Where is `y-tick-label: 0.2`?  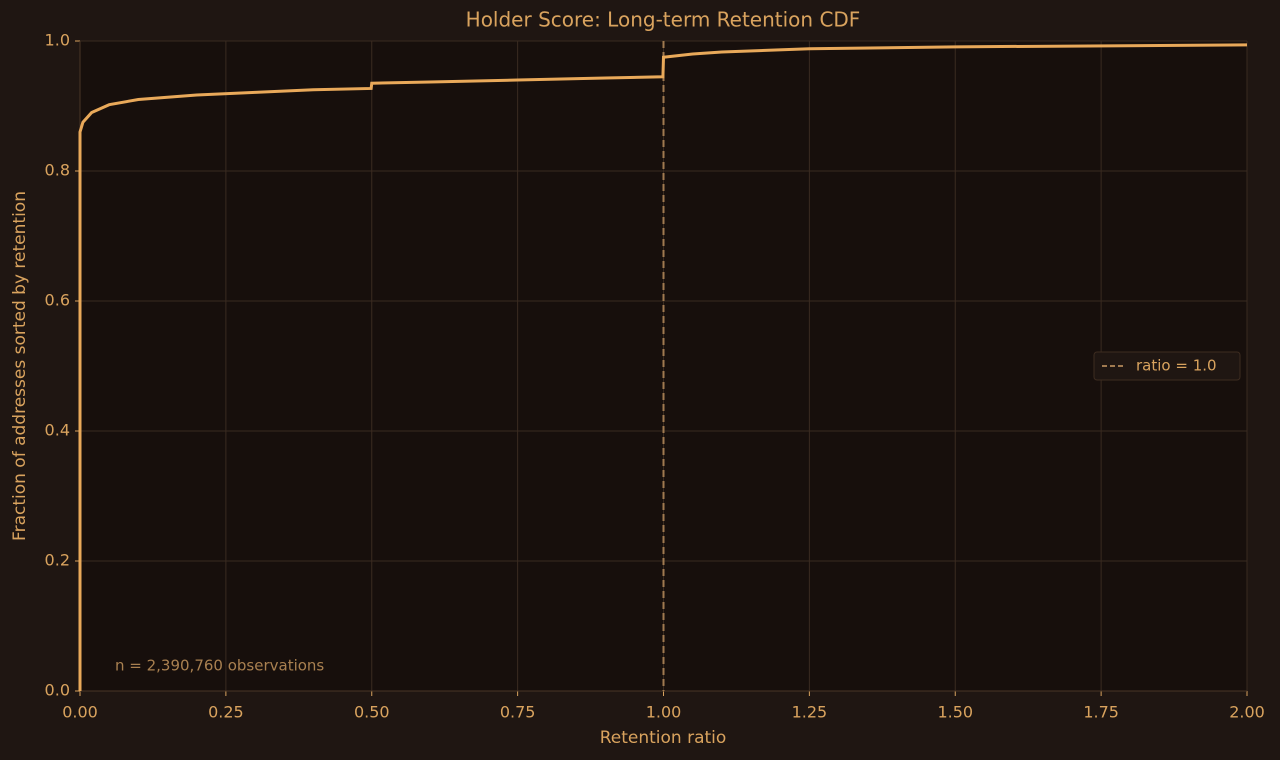
y-tick-label: 0.2 is located at coordinates (57, 560).